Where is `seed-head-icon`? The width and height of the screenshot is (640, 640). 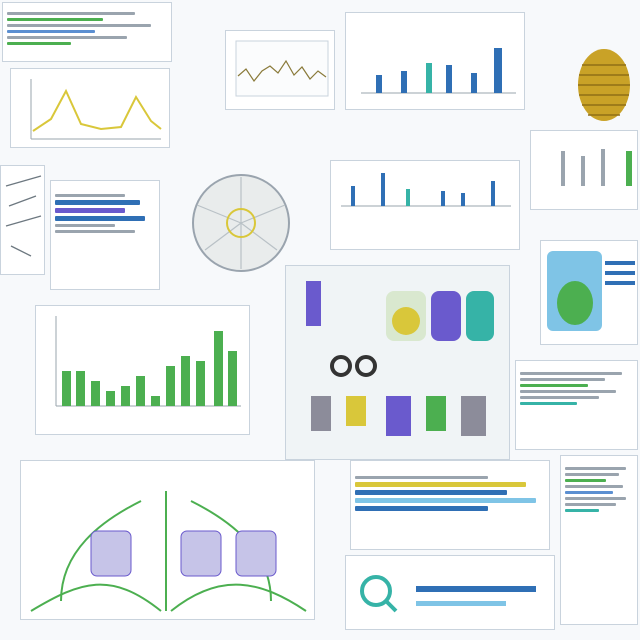 seed-head-icon is located at coordinates (241, 223).